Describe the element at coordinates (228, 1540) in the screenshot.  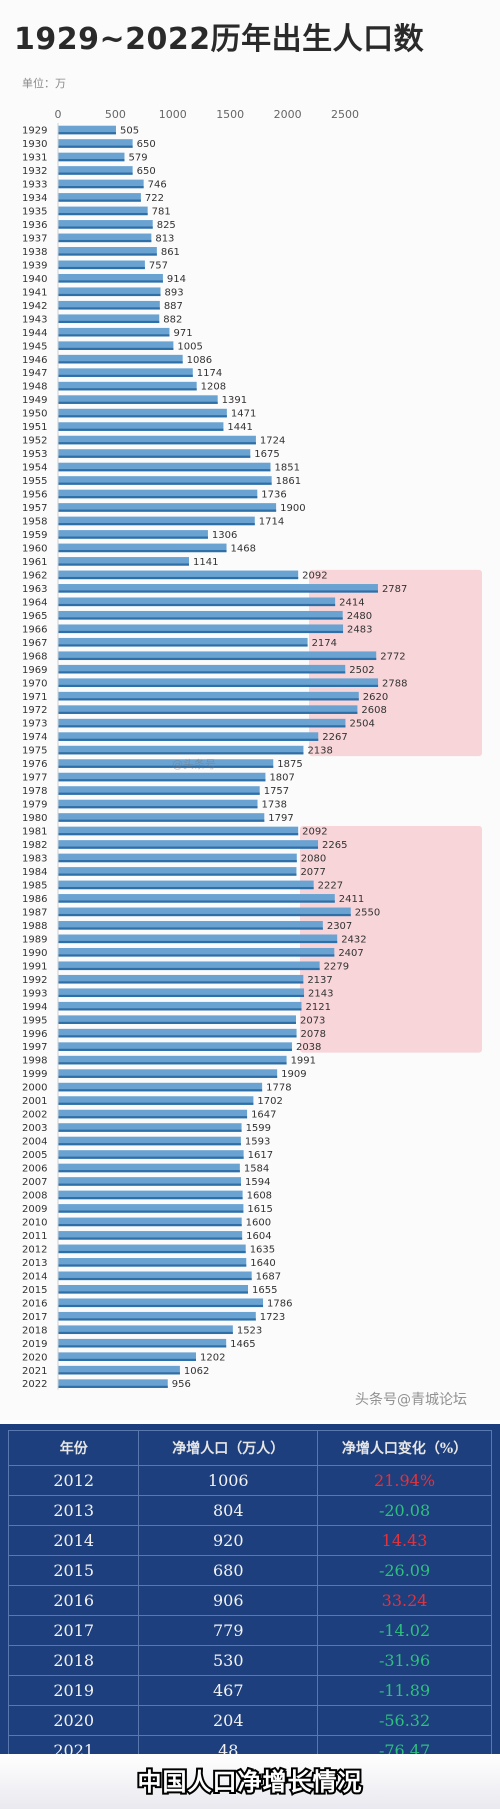
I see `cell-net-increase: 920` at that location.